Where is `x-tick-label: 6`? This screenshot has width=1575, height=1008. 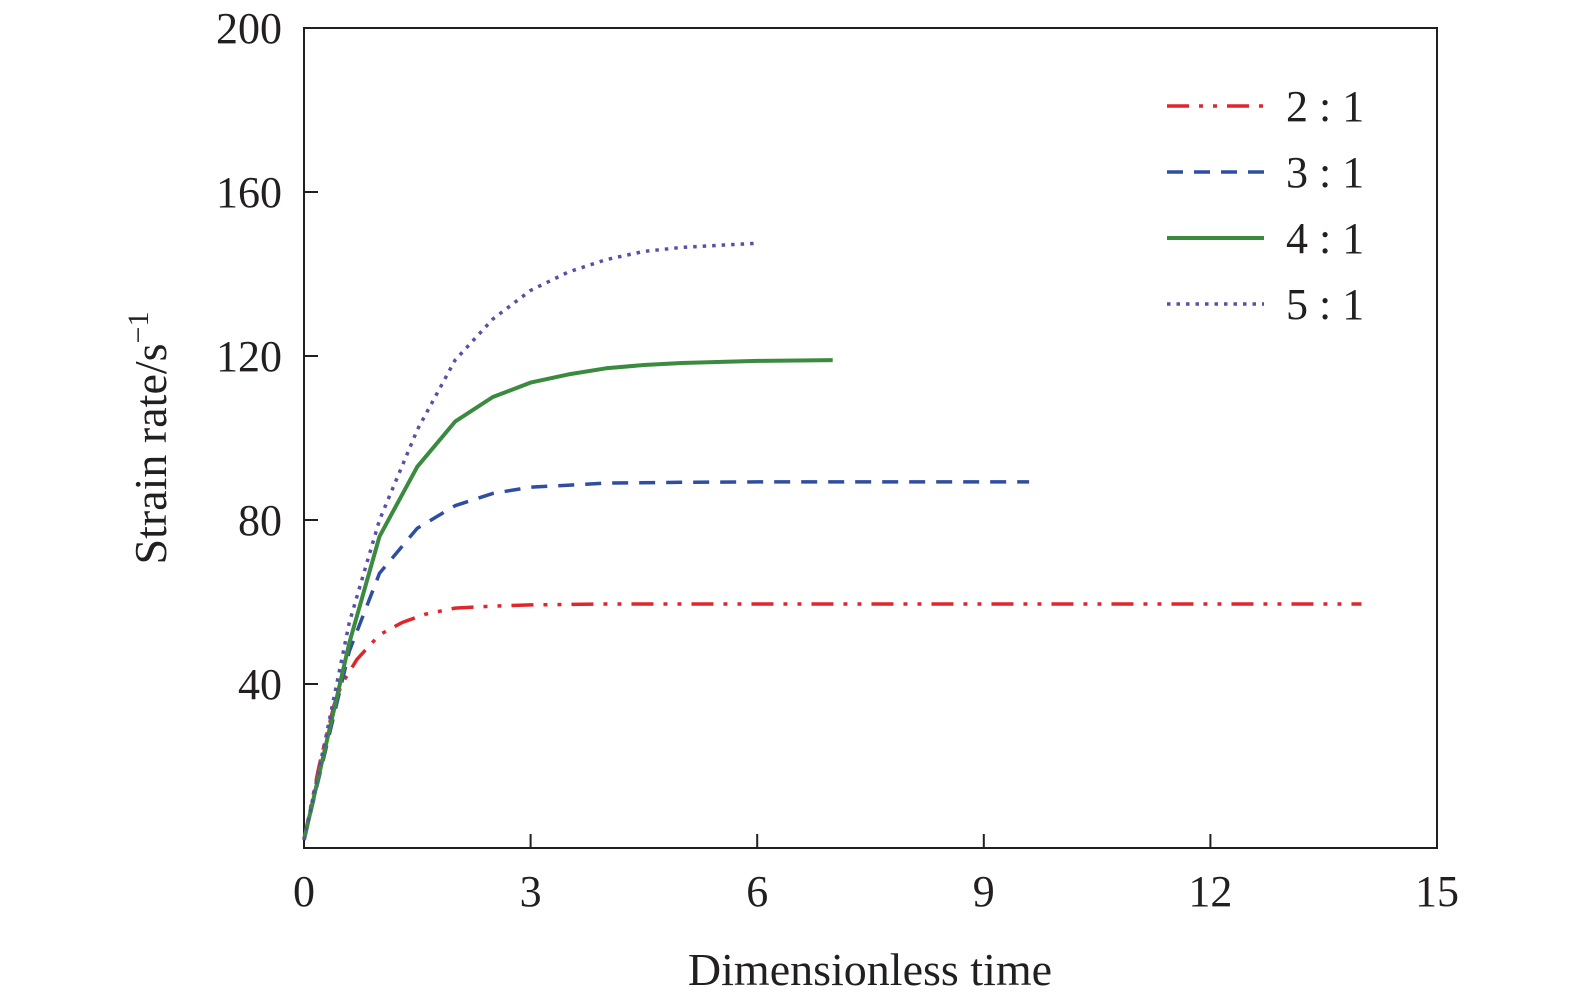 x-tick-label: 6 is located at coordinates (757, 891).